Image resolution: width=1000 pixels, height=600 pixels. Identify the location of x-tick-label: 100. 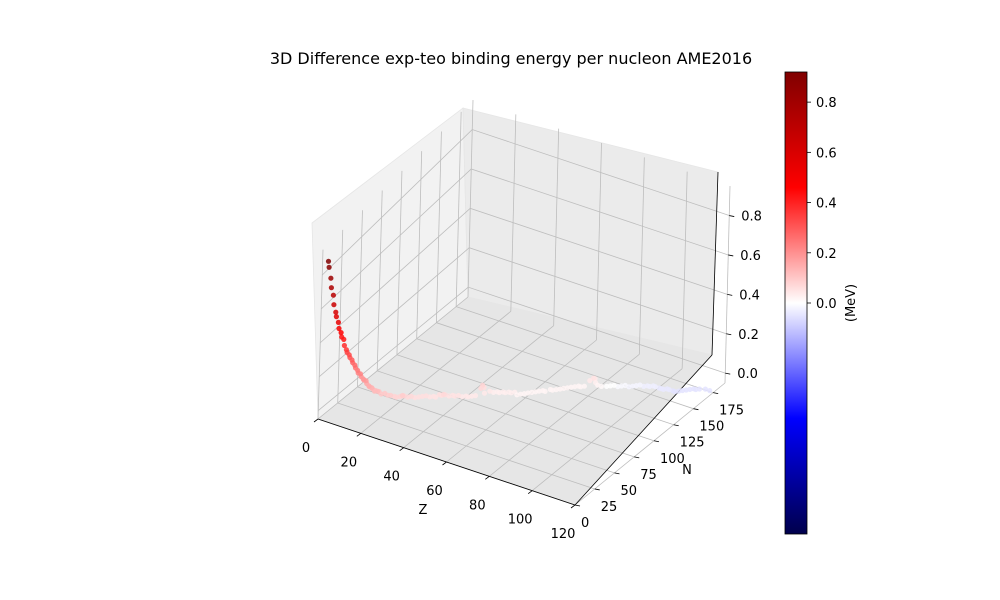
(520, 520).